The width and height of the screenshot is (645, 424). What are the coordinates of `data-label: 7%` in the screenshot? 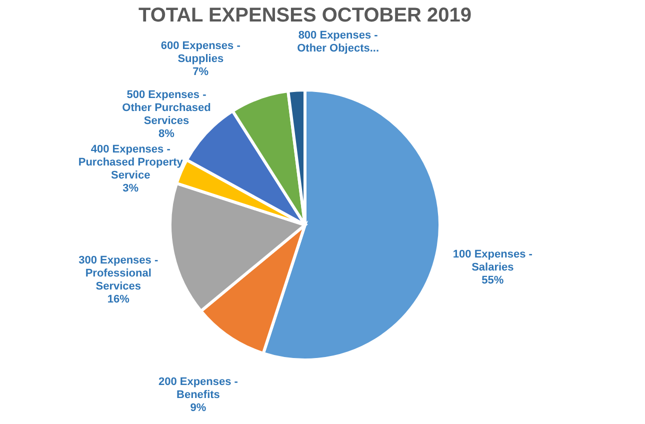 It's located at (200, 72).